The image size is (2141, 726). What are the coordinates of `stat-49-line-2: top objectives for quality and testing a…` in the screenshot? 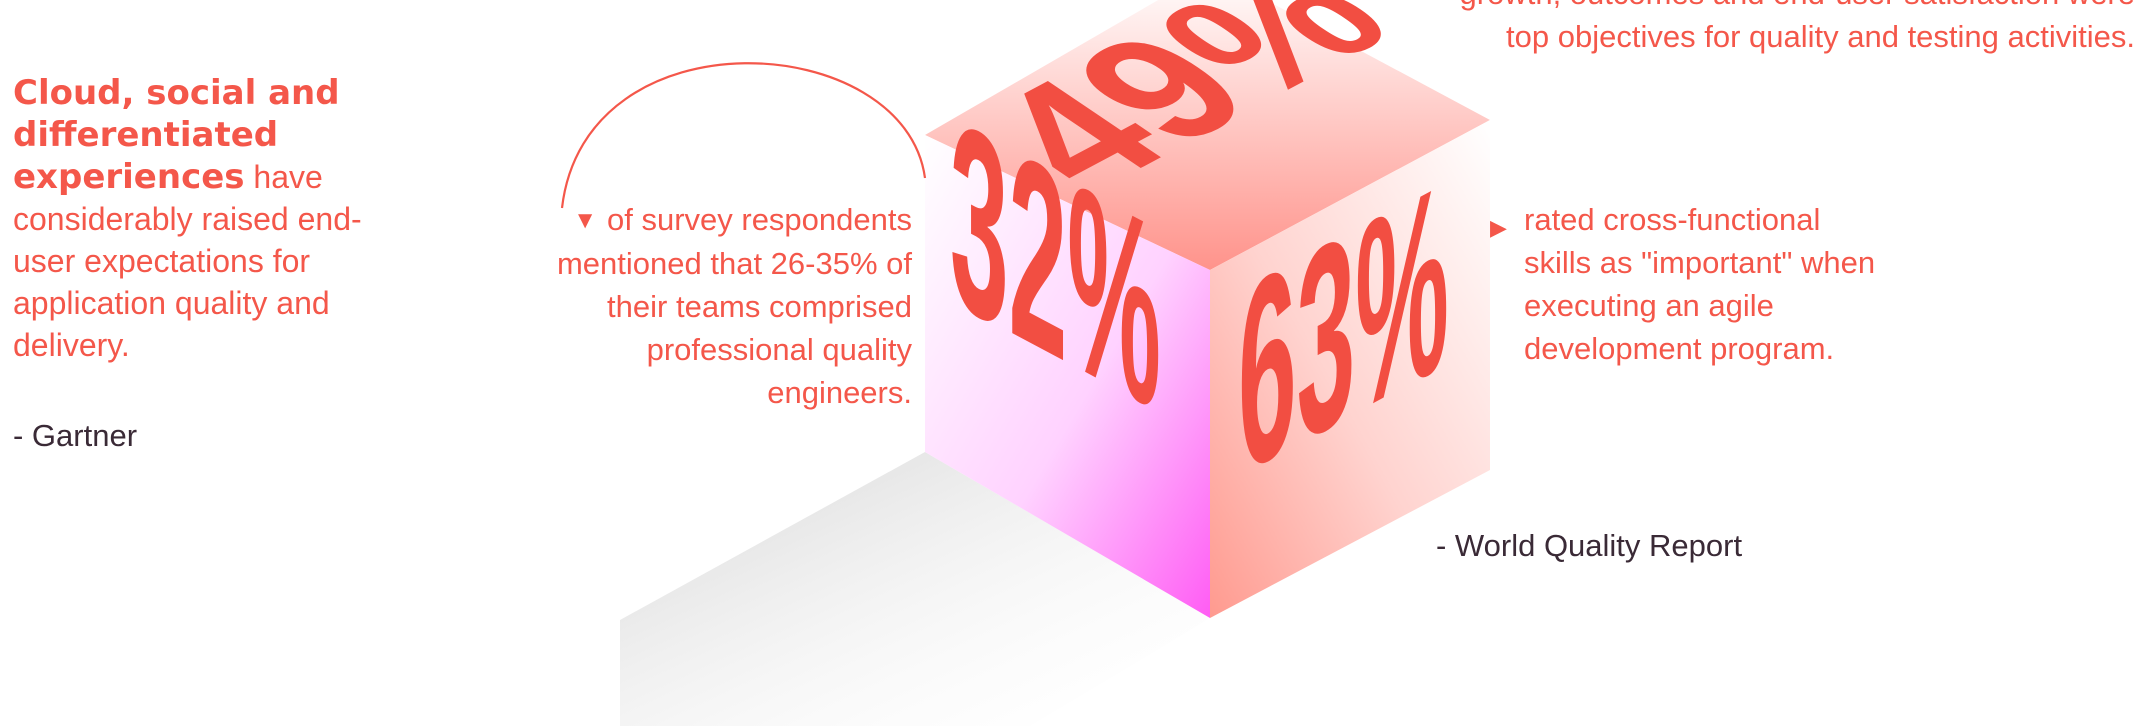 It's located at (1820, 36).